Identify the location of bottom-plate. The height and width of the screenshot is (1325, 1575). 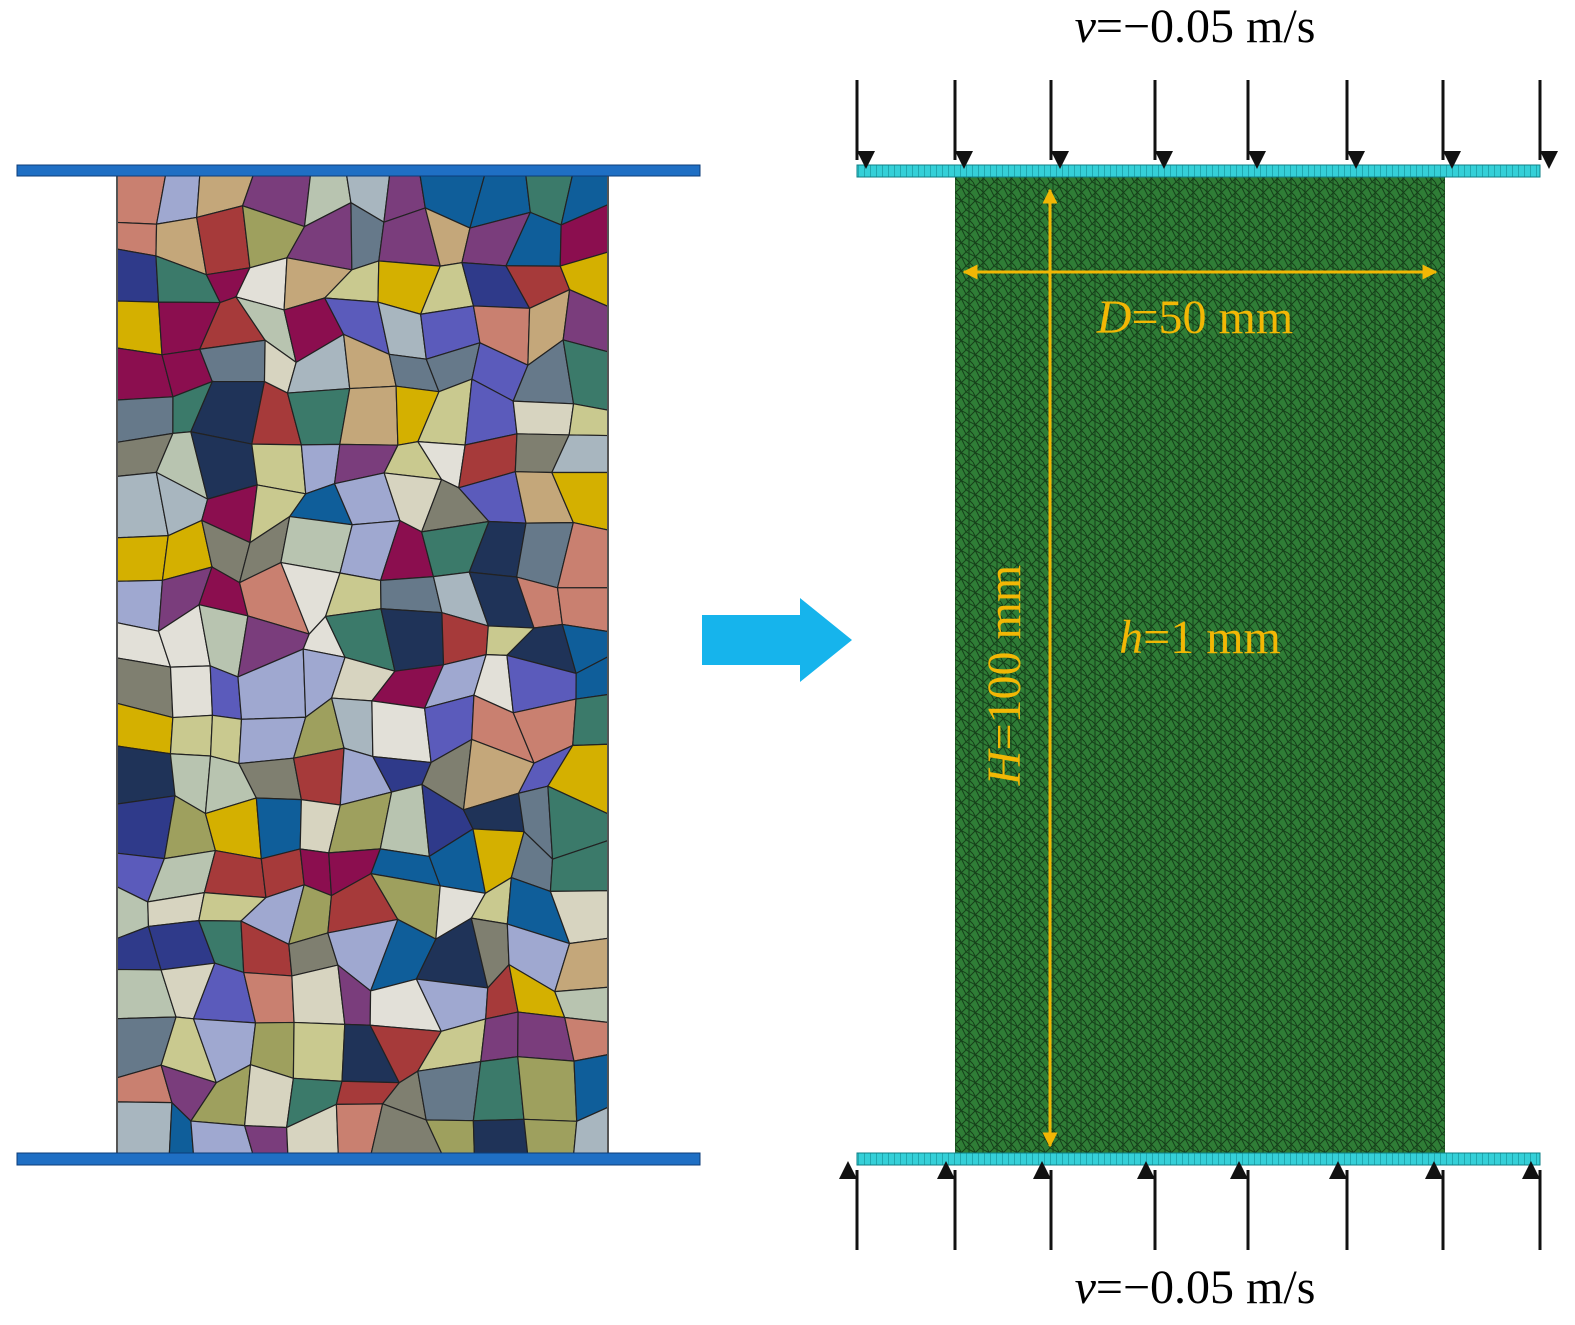
(358, 1159).